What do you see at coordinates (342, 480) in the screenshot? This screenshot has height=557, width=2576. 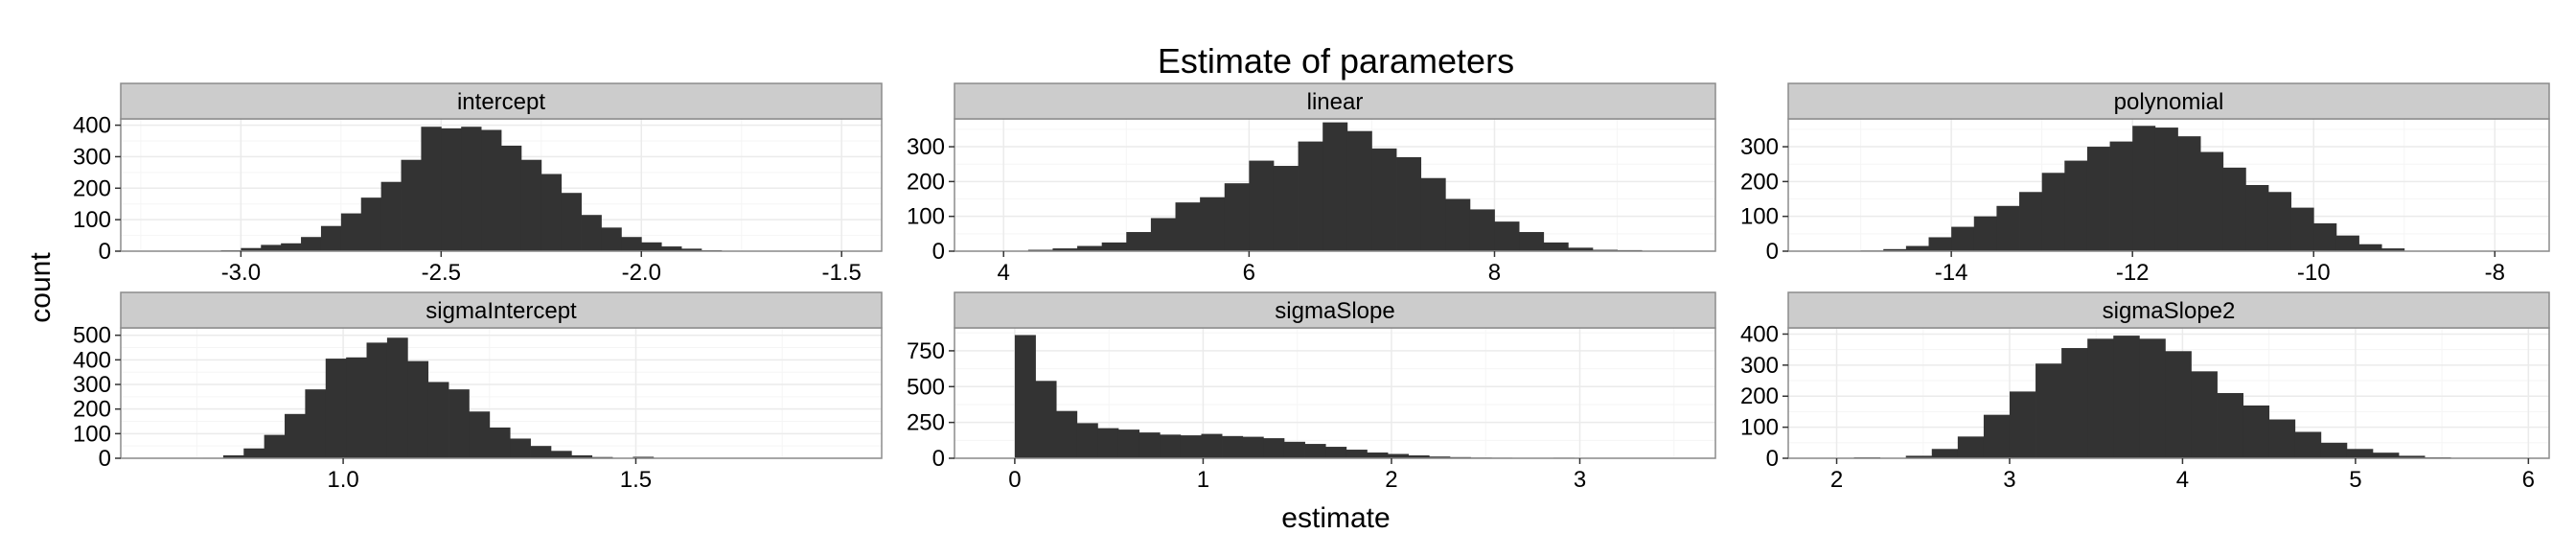 I see `x-tick-label: 1.0` at bounding box center [342, 480].